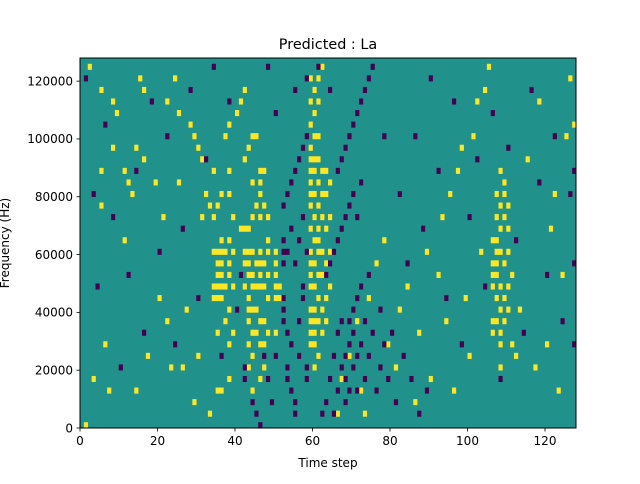 The height and width of the screenshot is (484, 640). I want to click on x-tick-label: 120, so click(545, 441).